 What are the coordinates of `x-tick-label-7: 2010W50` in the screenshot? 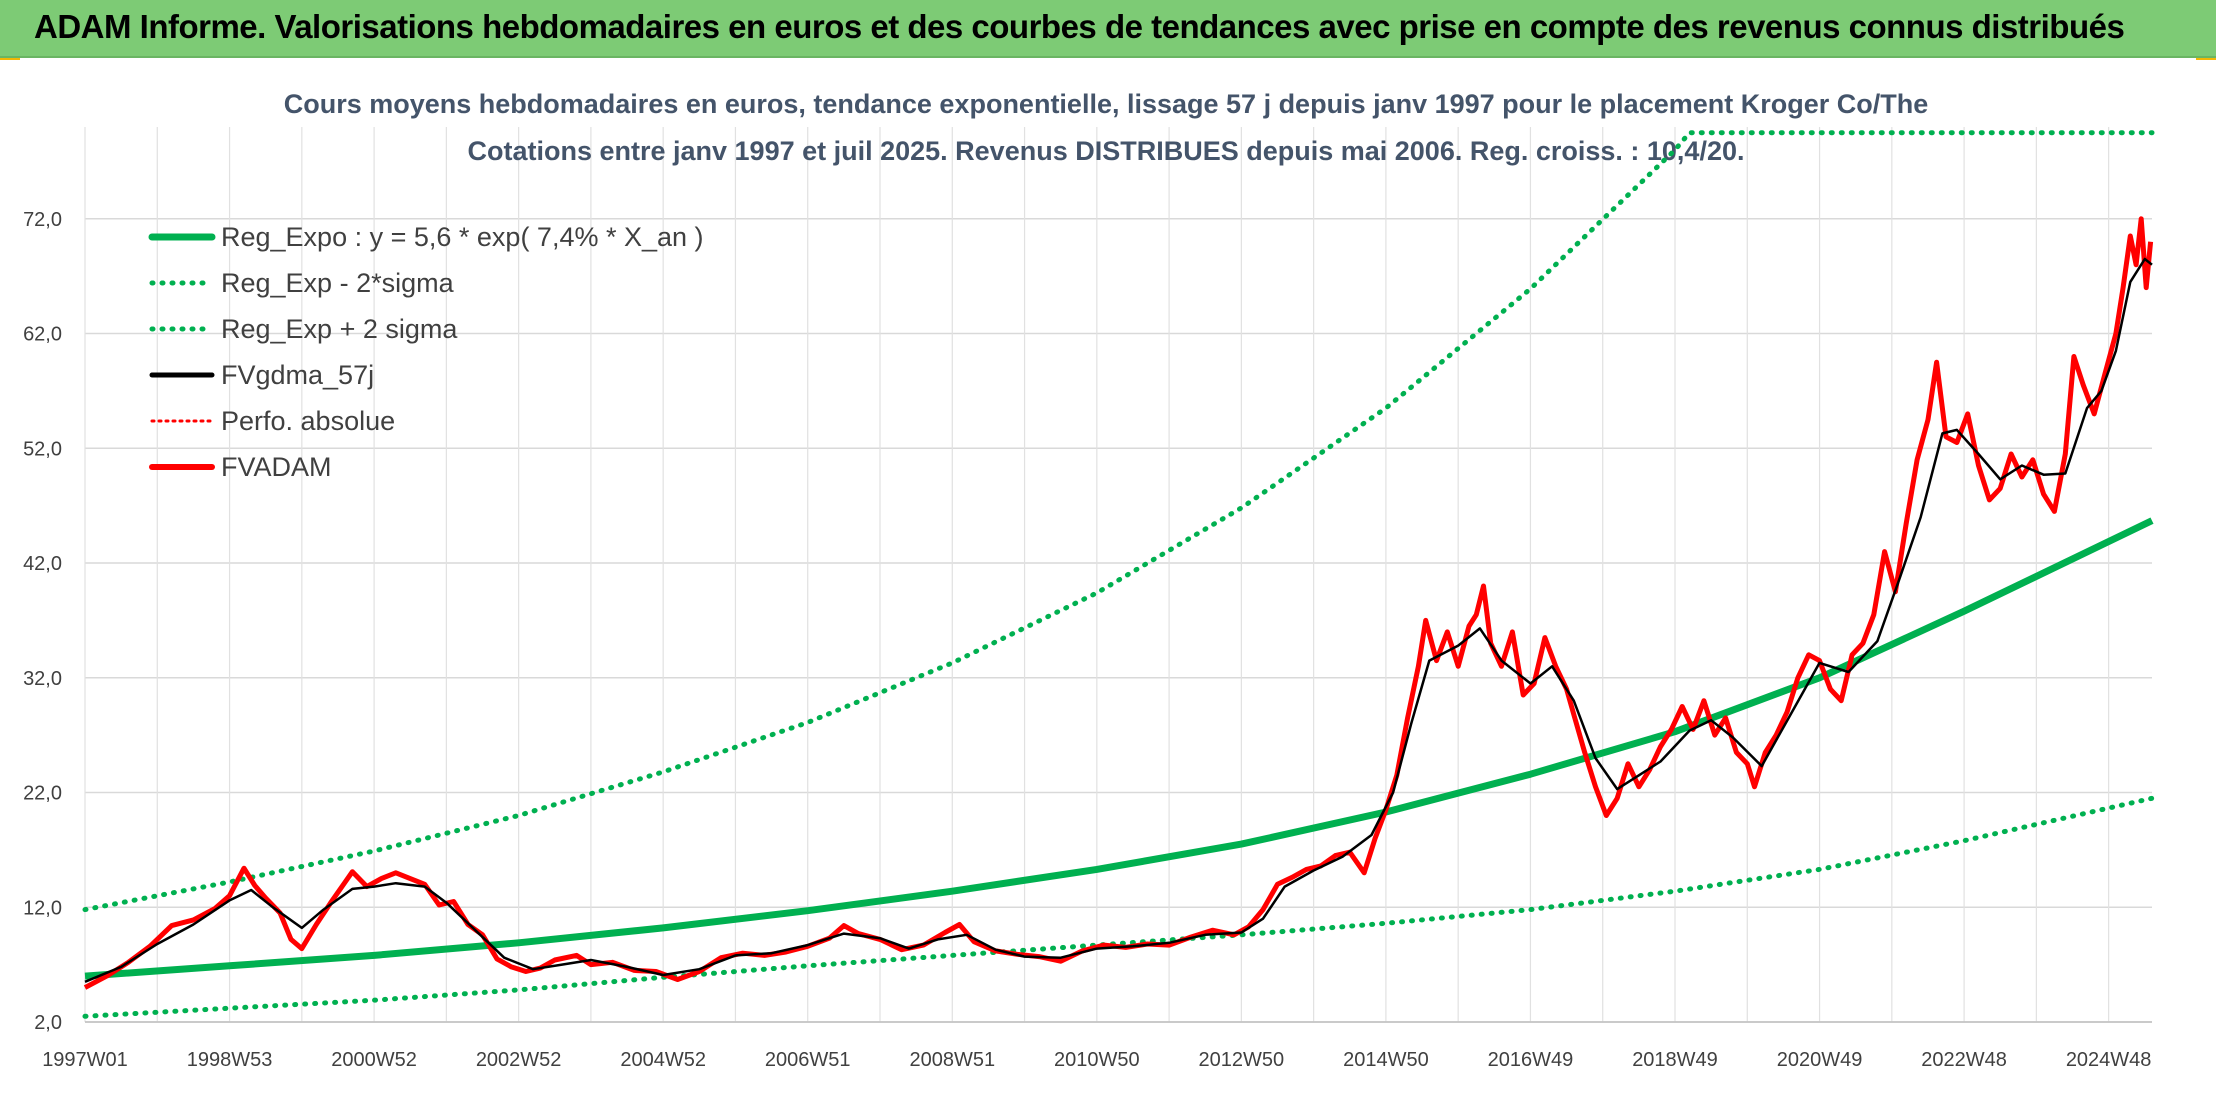 It's located at (1097, 1060).